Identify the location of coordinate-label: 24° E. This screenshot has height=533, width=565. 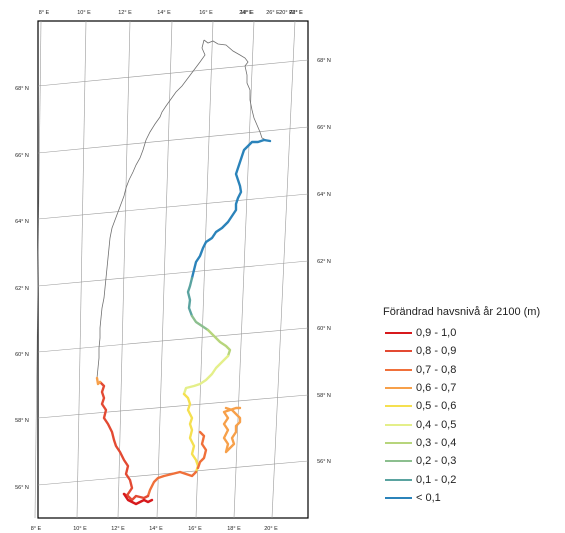
(246, 13).